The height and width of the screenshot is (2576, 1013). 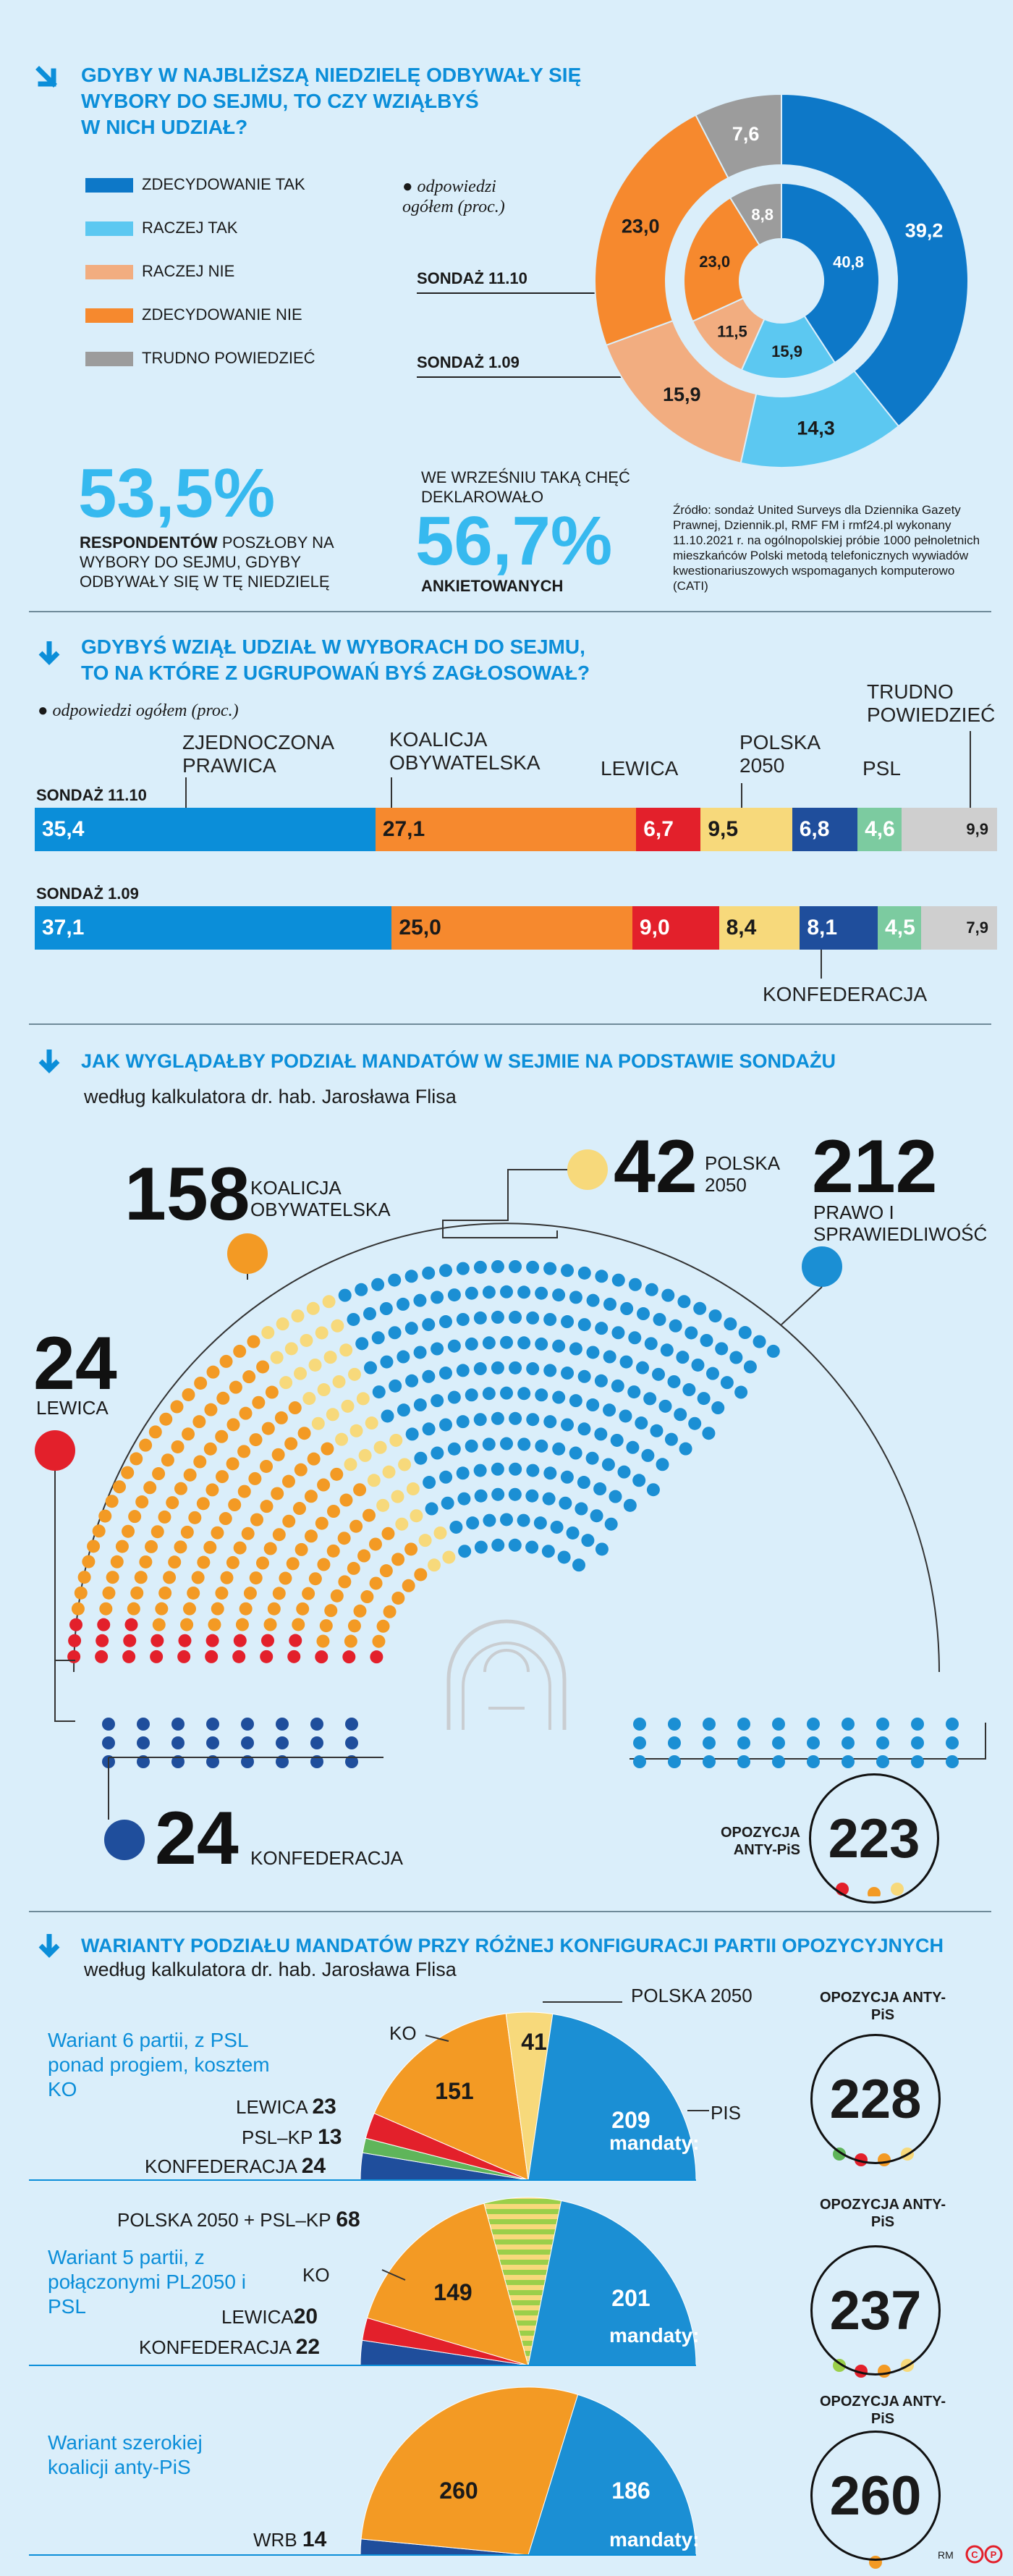 What do you see at coordinates (994, 2555) in the screenshot?
I see `svg-text: P` at bounding box center [994, 2555].